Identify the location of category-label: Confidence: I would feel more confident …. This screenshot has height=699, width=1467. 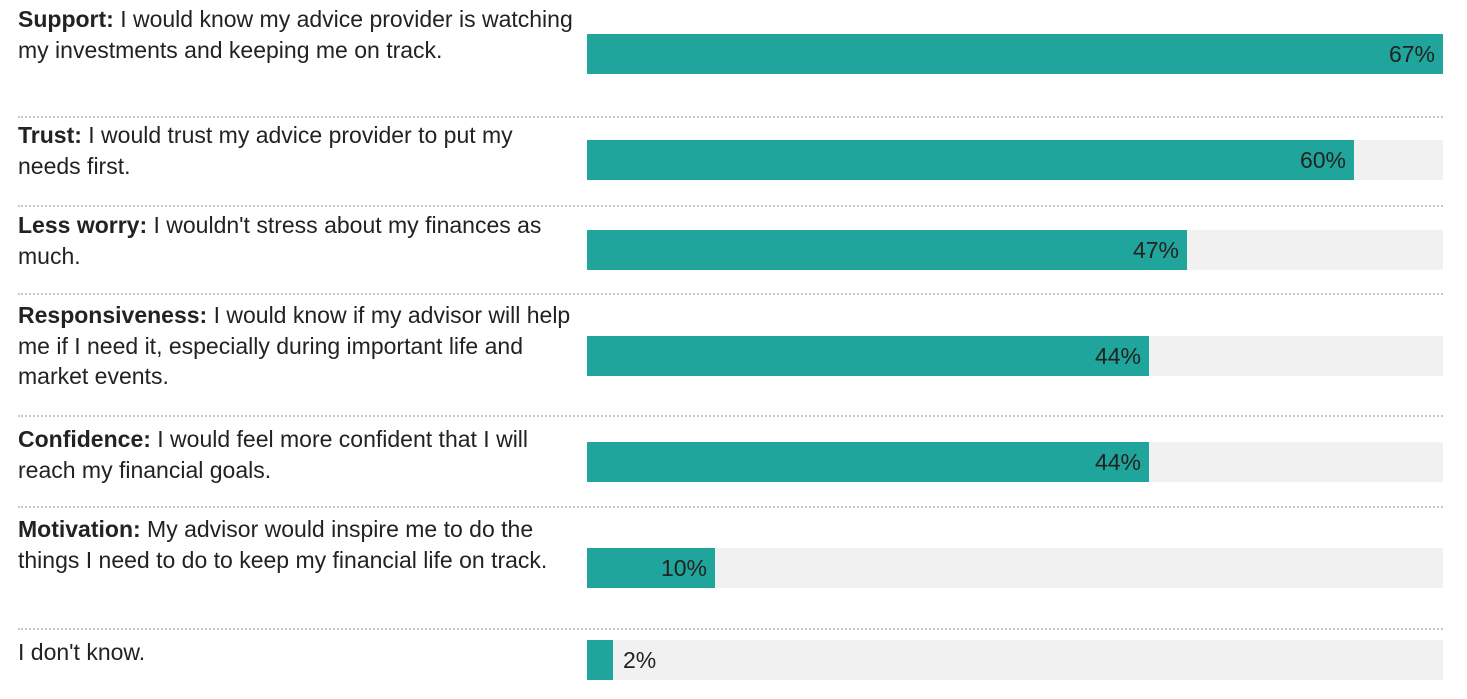
(295, 454).